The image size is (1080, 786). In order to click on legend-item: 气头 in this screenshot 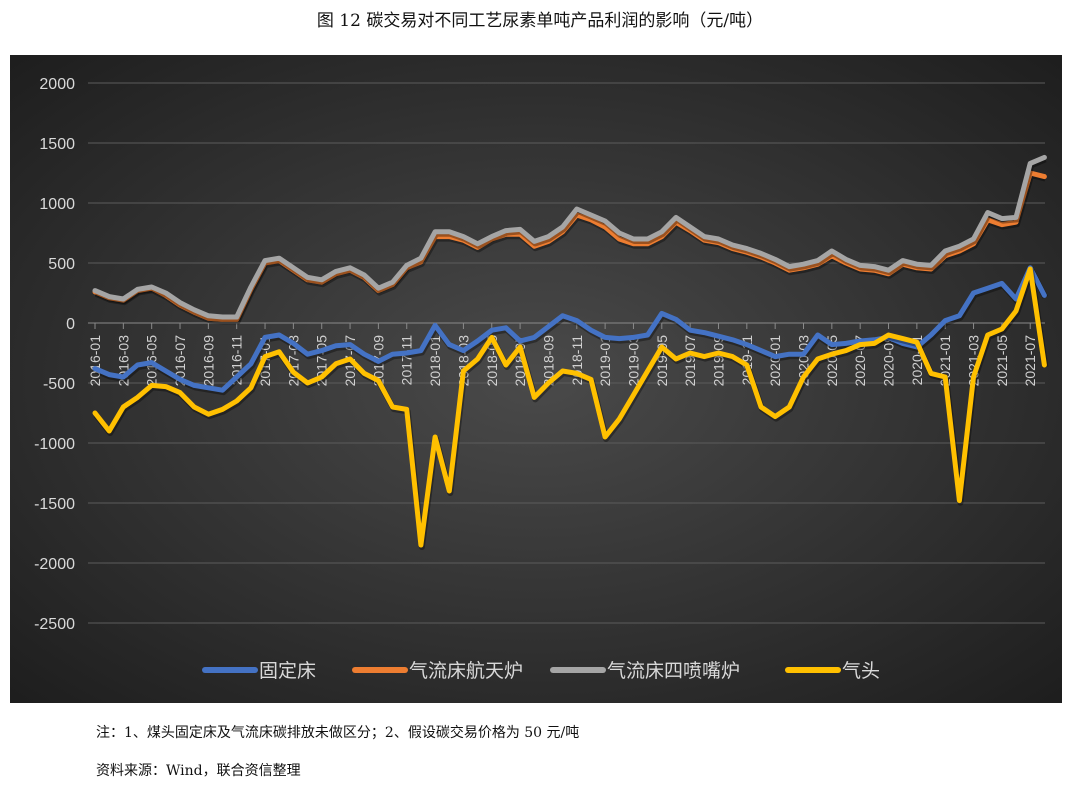, I will do `click(832, 671)`.